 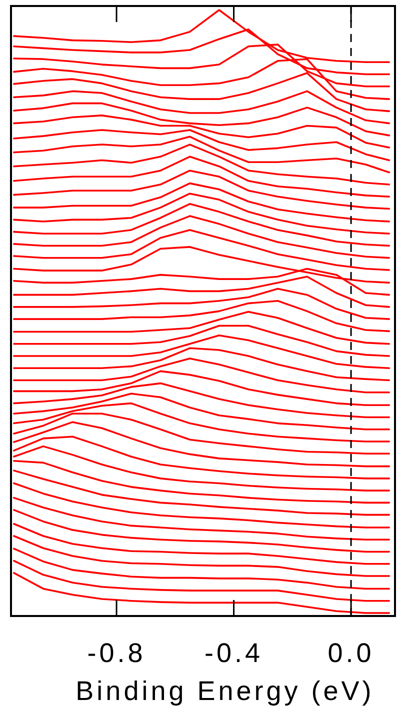 What do you see at coordinates (351, 653) in the screenshot?
I see `x-tick-label: 0.0` at bounding box center [351, 653].